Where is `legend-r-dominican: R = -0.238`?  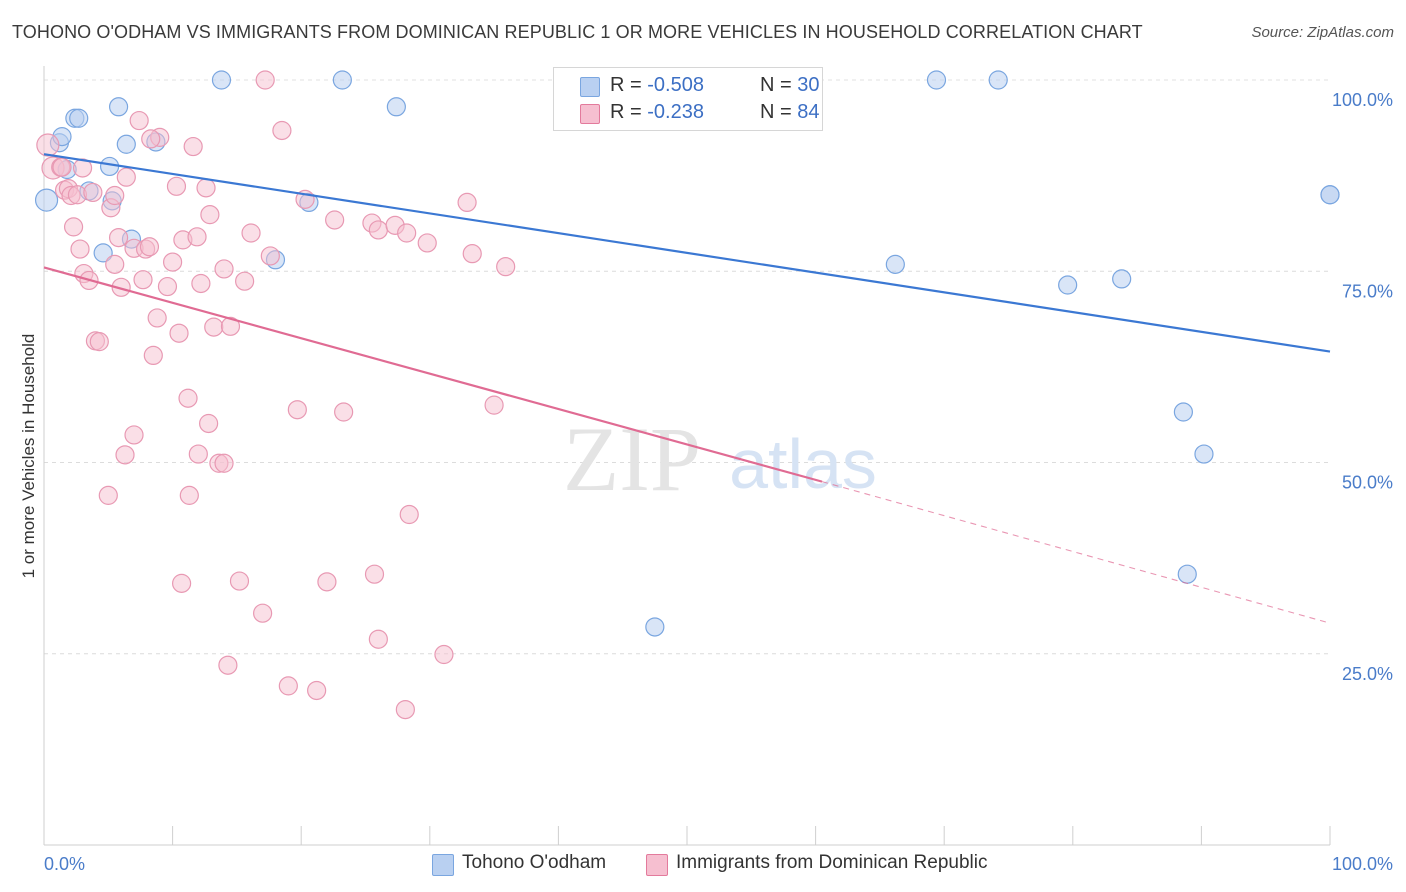 legend-r-dominican: R = -0.238 is located at coordinates (657, 112).